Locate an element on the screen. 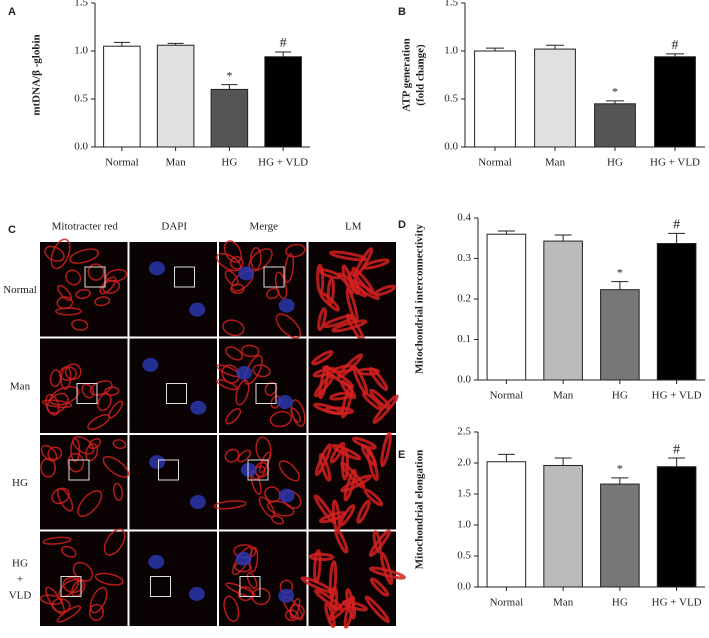 The image size is (709, 638). y-tick-label: 0.1 is located at coordinates (464, 339).